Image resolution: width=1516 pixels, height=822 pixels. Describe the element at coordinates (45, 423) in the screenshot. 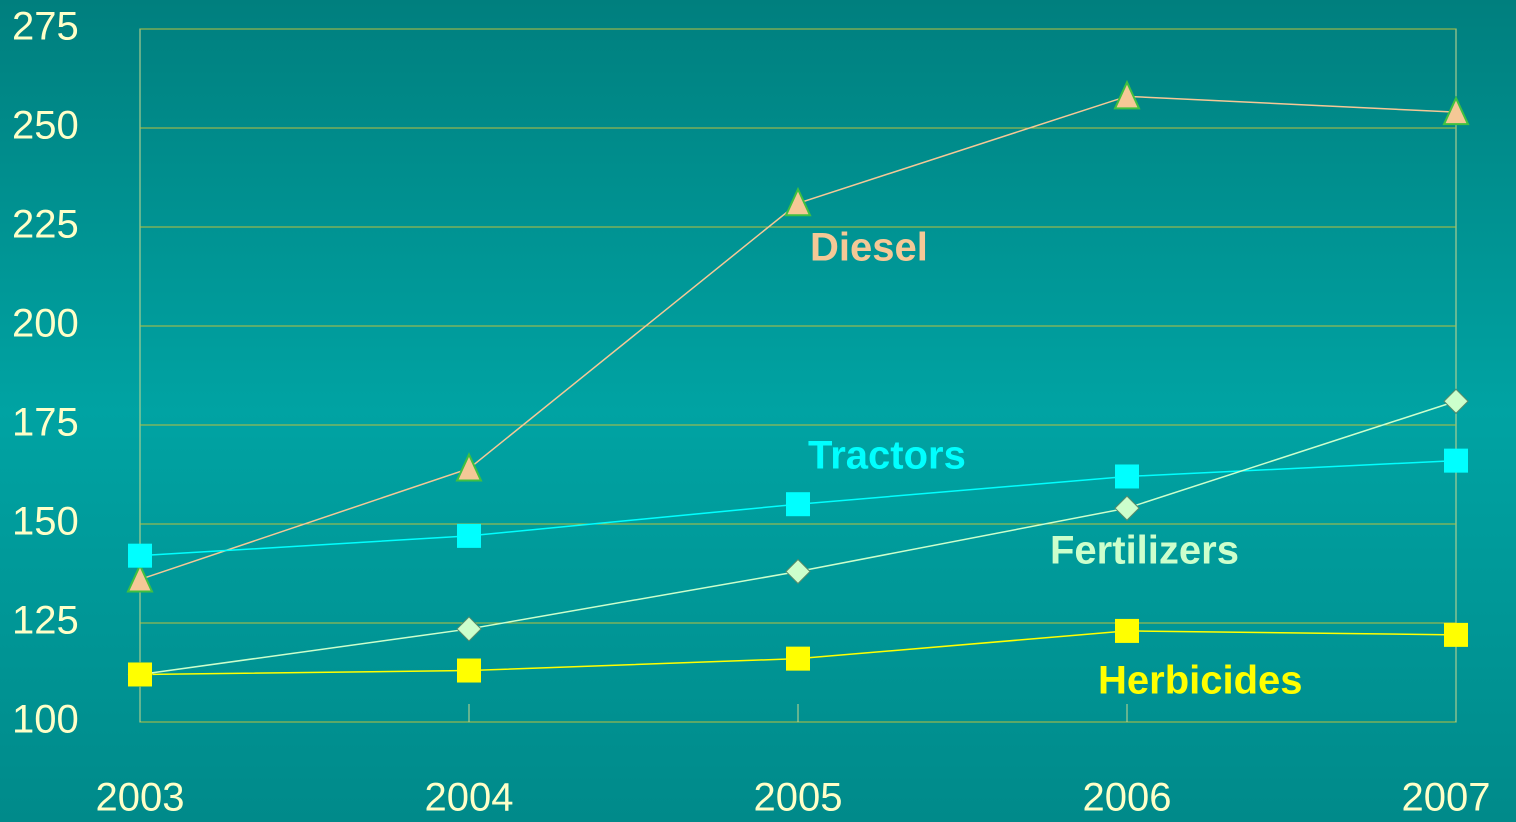

I see `y-tick-label: 175` at that location.